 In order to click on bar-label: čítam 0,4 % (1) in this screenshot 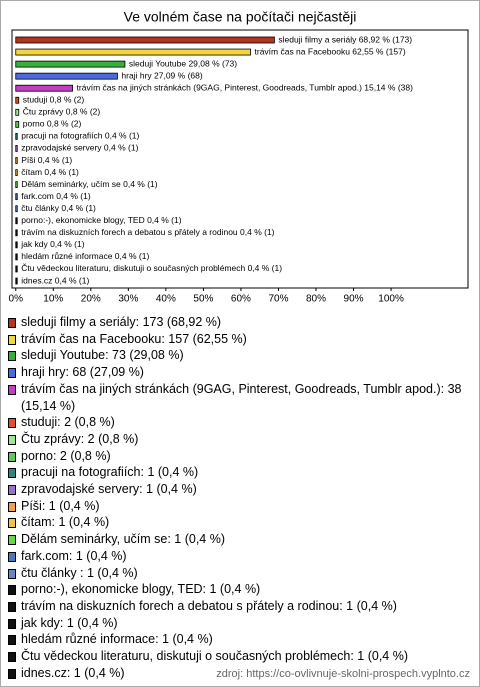, I will do `click(50, 172)`.